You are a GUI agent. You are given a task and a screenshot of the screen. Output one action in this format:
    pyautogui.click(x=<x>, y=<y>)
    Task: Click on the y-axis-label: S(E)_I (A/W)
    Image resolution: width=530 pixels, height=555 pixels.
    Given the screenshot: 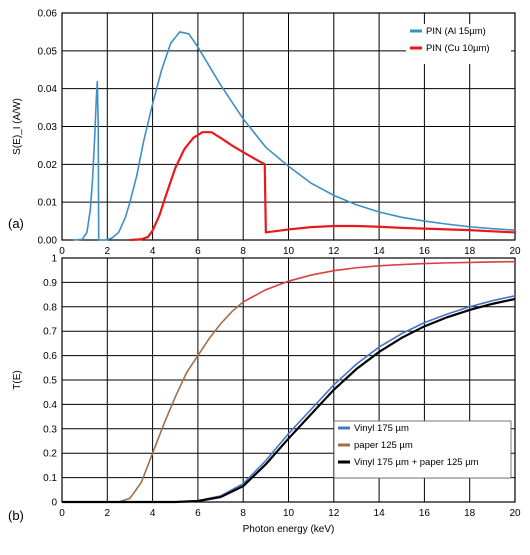 What is the action you would take?
    pyautogui.click(x=17, y=126)
    